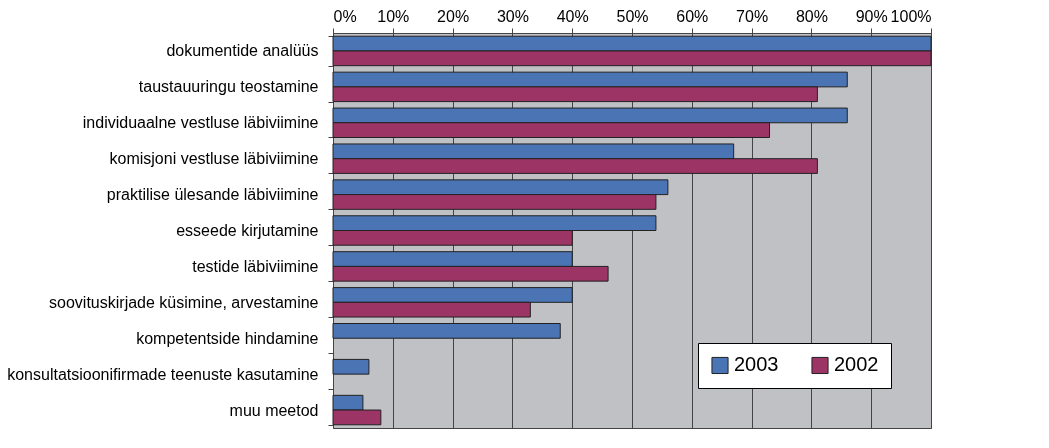  Describe the element at coordinates (756, 364) in the screenshot. I see `legend-label: 2003` at that location.